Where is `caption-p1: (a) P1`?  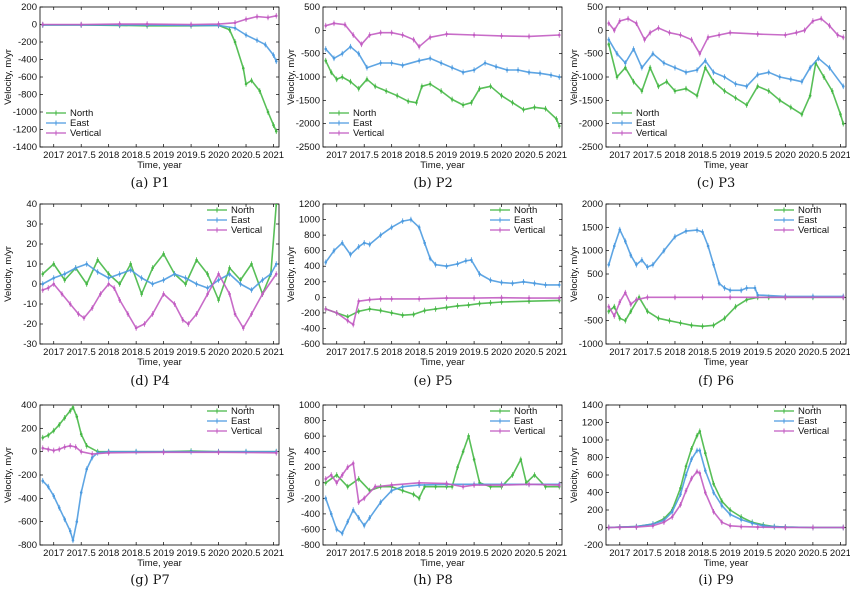
caption-p1: (a) P1 is located at coordinates (150, 183).